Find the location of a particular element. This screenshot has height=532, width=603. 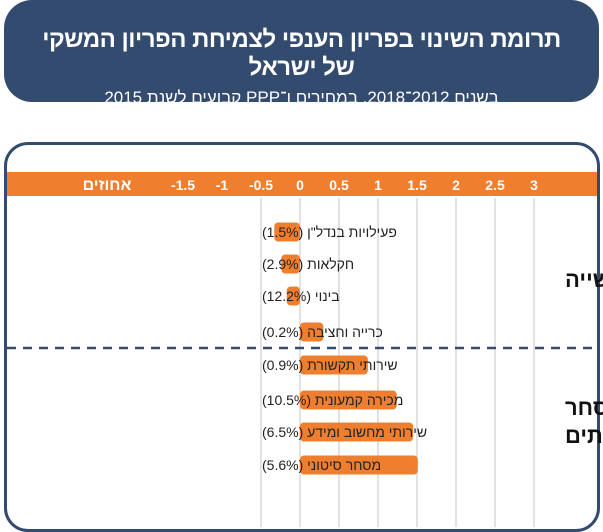

group-label: ושירותים is located at coordinates (584, 435).